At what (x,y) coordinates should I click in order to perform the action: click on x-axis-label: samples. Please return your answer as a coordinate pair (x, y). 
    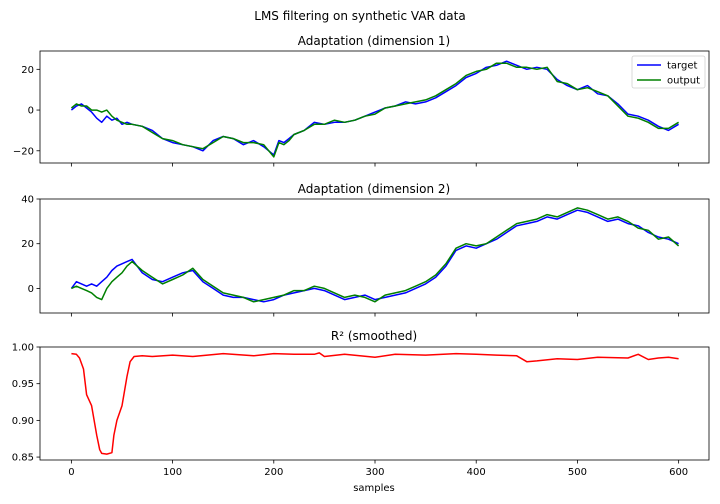
    Looking at the image, I should click on (374, 488).